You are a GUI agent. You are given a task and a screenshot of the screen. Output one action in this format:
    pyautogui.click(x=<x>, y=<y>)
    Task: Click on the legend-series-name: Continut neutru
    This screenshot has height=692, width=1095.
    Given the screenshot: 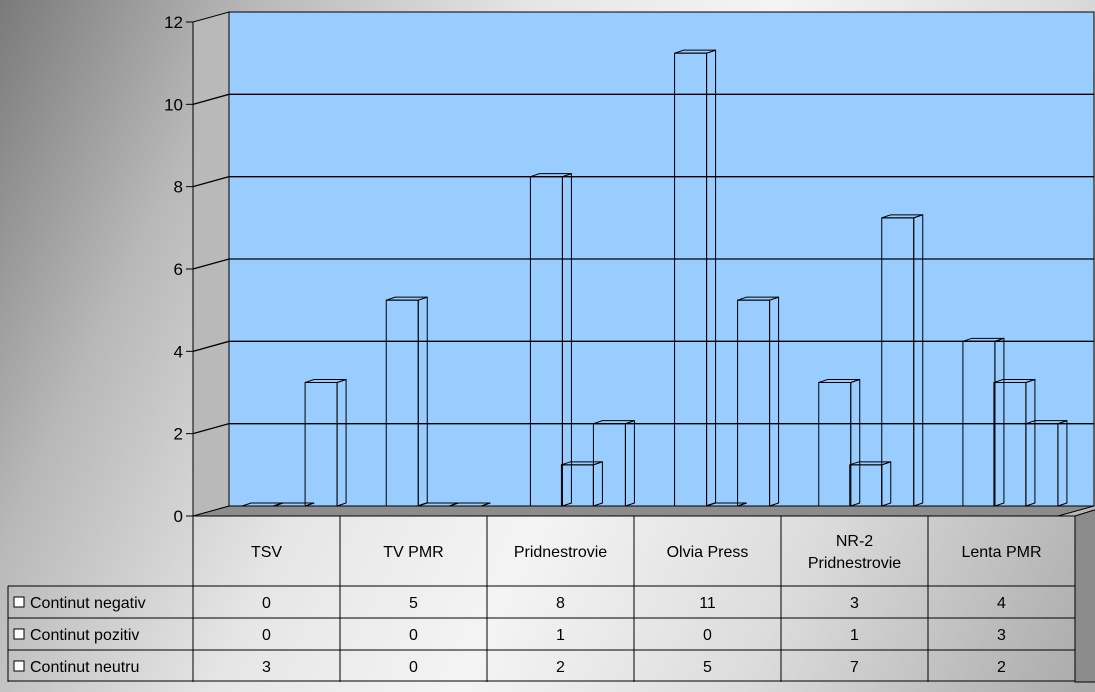 What is the action you would take?
    pyautogui.click(x=84, y=667)
    